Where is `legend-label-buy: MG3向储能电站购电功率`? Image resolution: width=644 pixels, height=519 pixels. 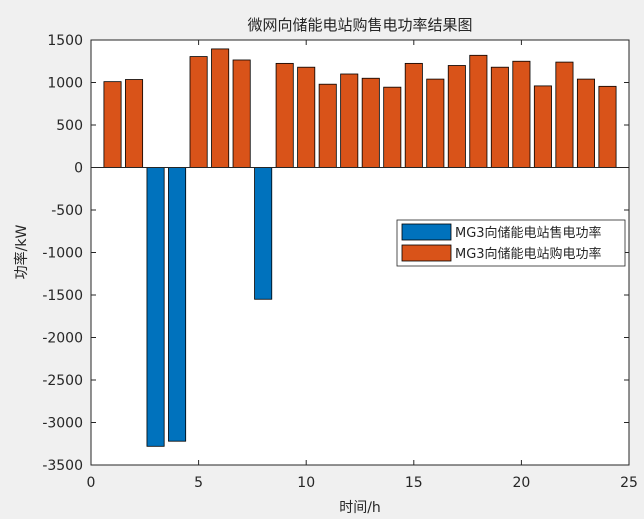 legend-label-buy: MG3向储能电站购电功率 is located at coordinates (528, 254).